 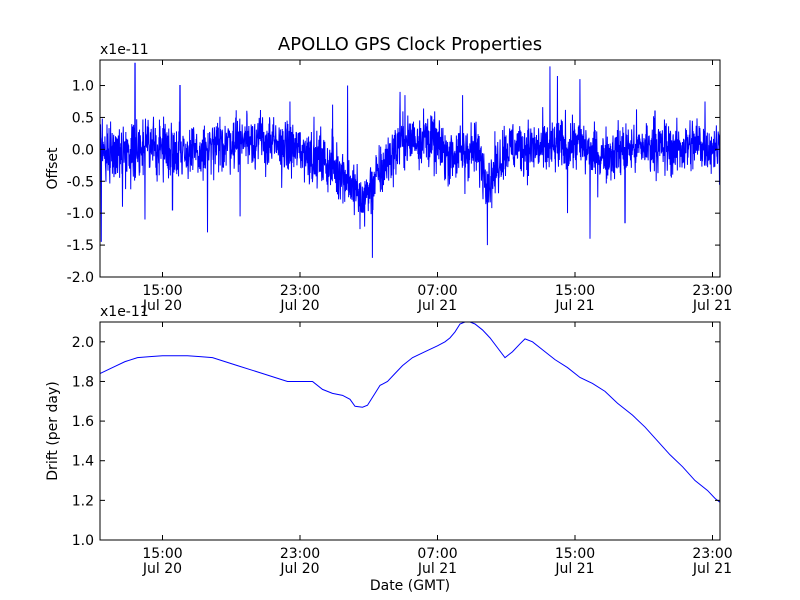 I want to click on offset-y-tick-label: -1.0, so click(x=80, y=214).